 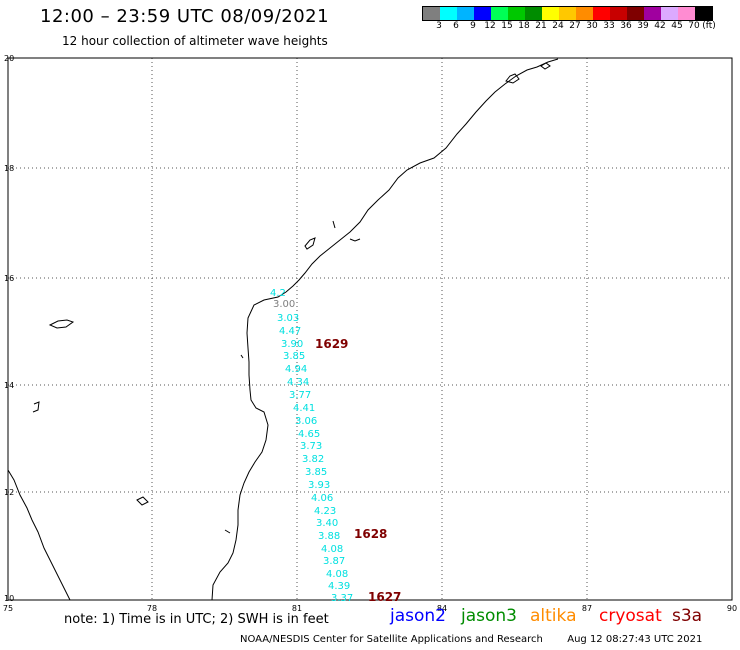 I want to click on legend-cryosat: cryosat, so click(x=630, y=616).